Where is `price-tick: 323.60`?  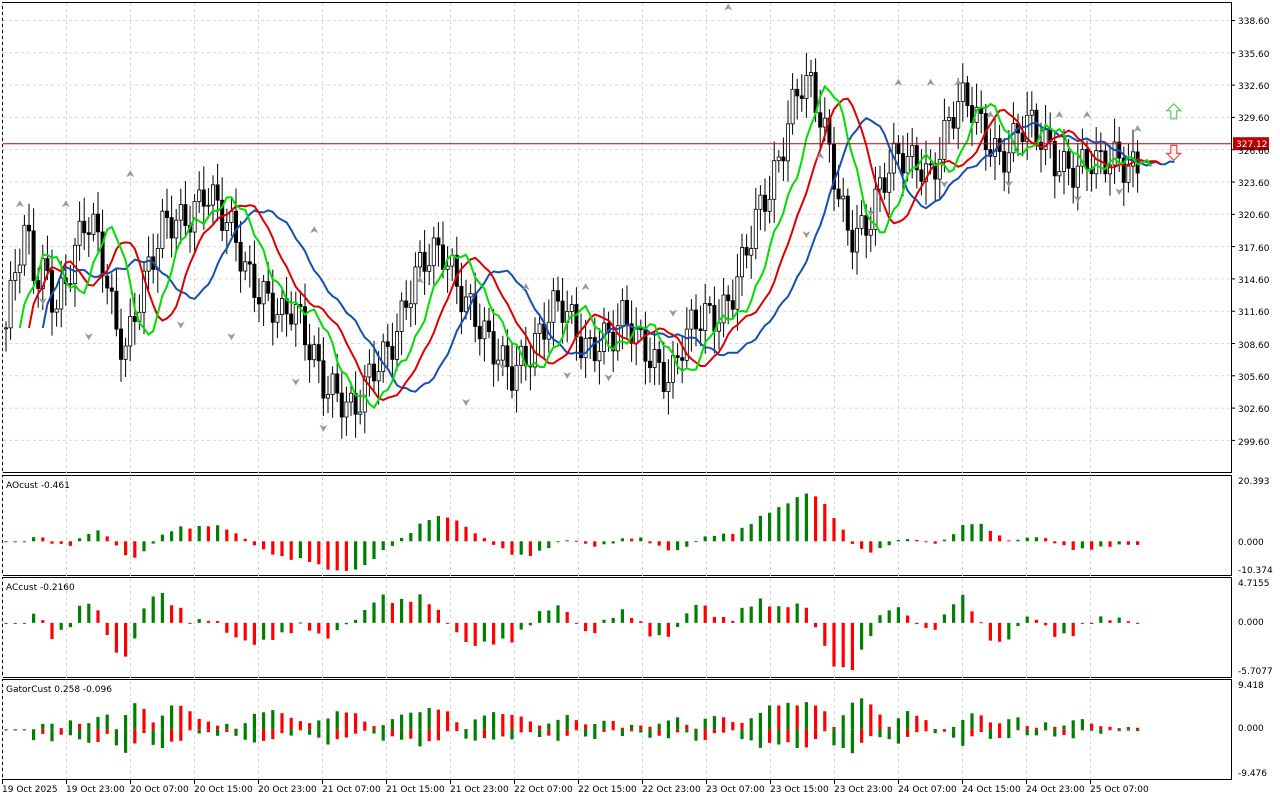 price-tick: 323.60 is located at coordinates (1254, 184).